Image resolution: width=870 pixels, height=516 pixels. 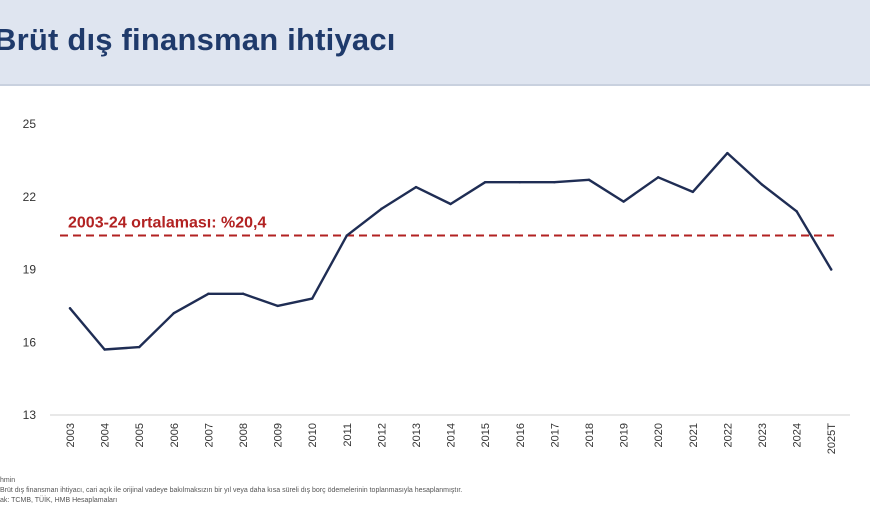 What do you see at coordinates (313, 435) in the screenshot?
I see `x-tick-label: 2010` at bounding box center [313, 435].